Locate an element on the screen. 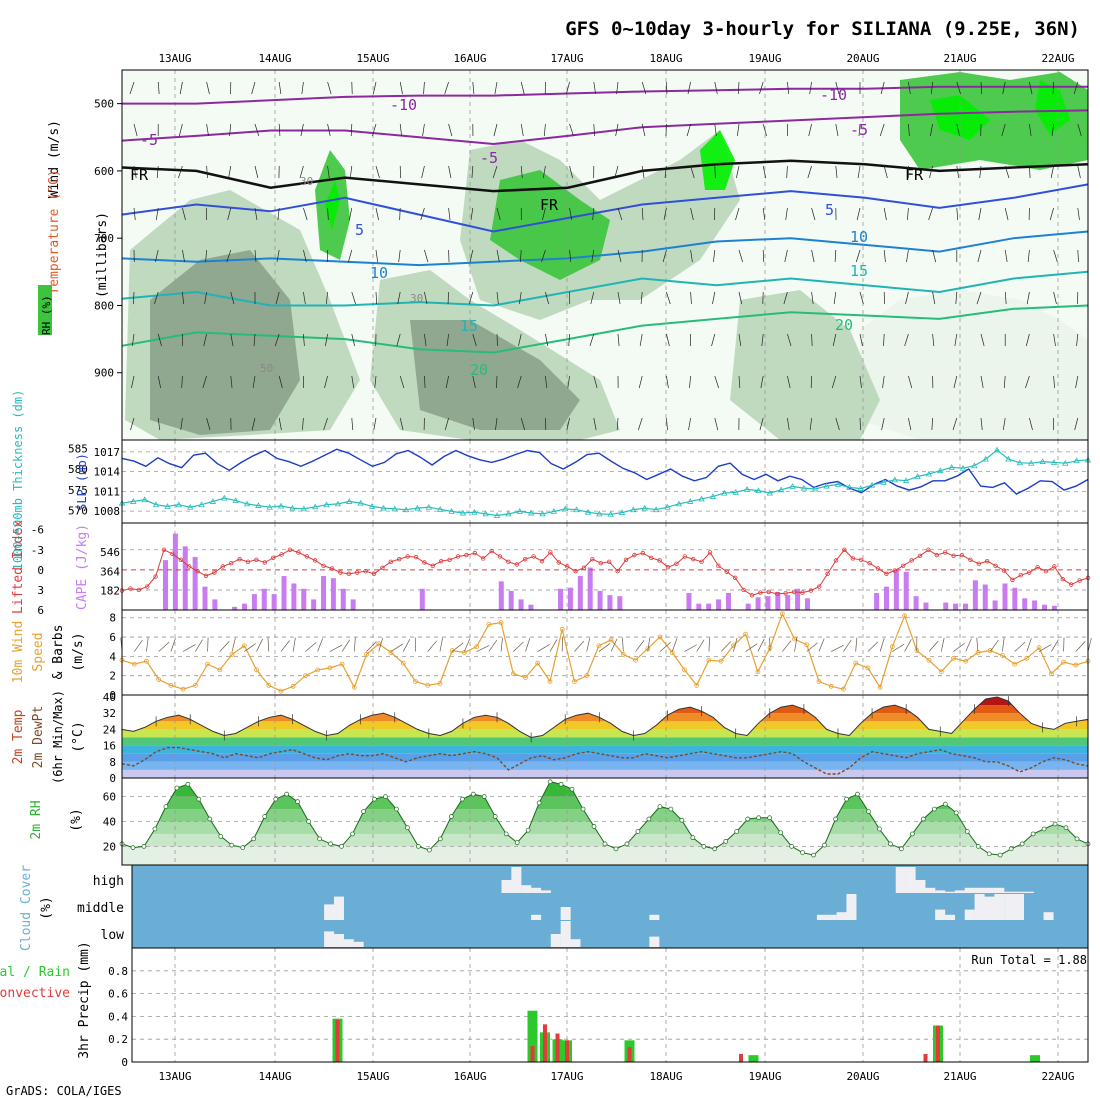  rh-color-band is located at coordinates (605, 855).